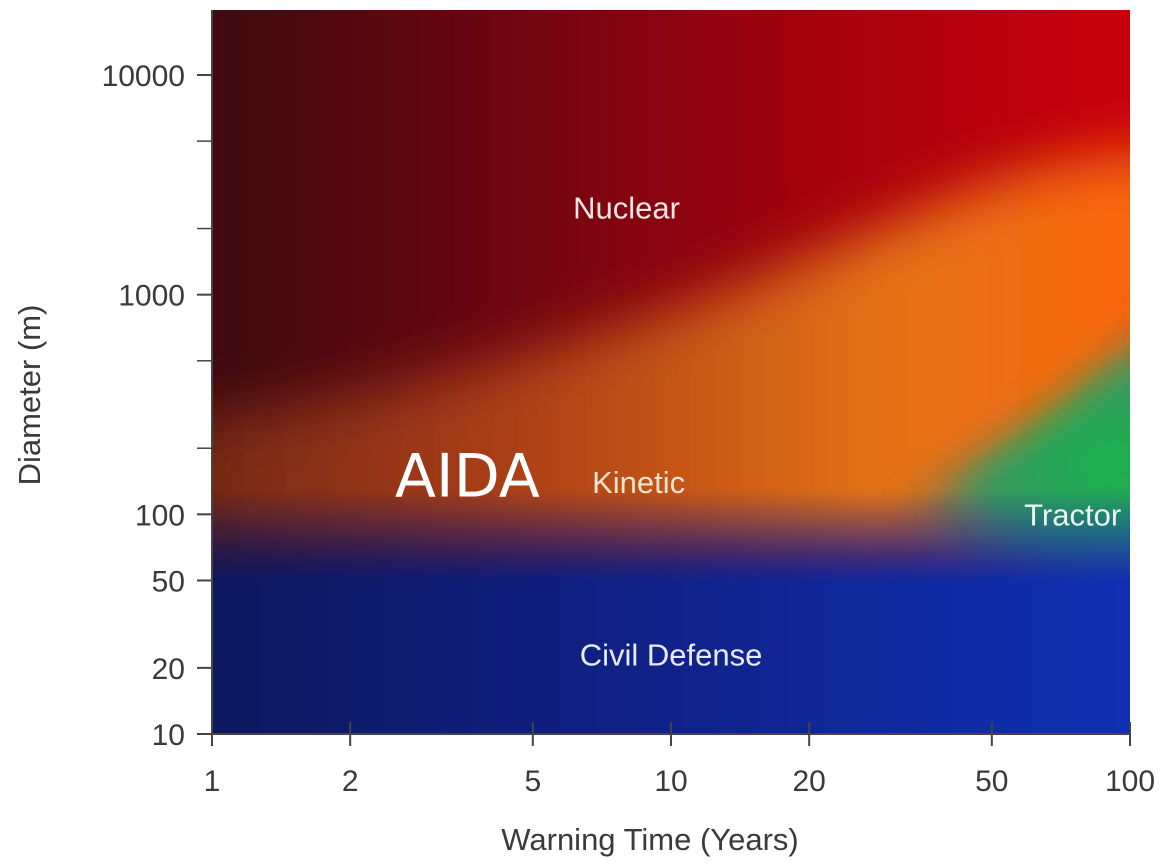 The image size is (1162, 864). Describe the element at coordinates (991, 781) in the screenshot. I see `x-tick-label: 50` at that location.